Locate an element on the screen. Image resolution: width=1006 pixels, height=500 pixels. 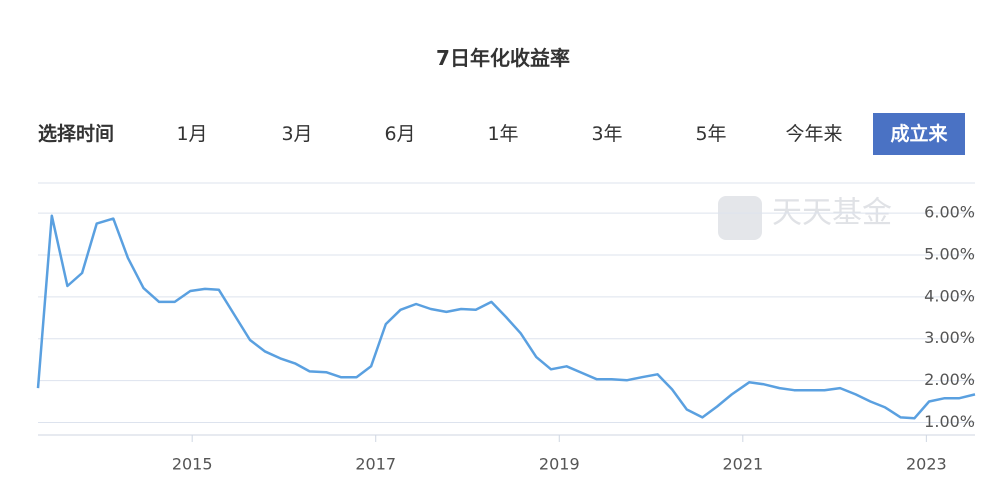
x-tick-label: 2021 is located at coordinates (742, 464).